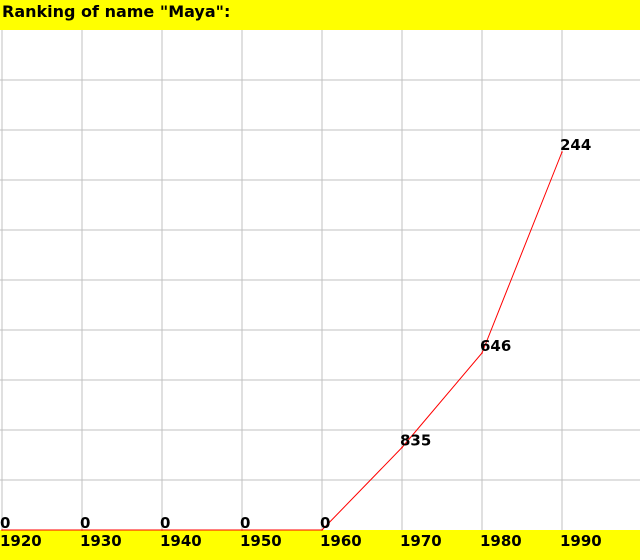  What do you see at coordinates (116, 11) in the screenshot?
I see `chart-title: Ranking of name "Maya":` at bounding box center [116, 11].